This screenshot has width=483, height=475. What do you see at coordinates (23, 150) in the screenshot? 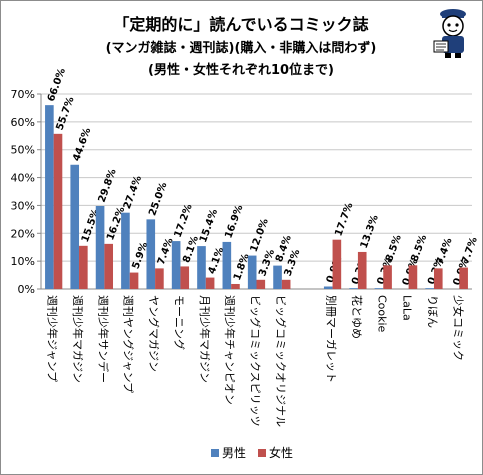
I see `y-tick-label: 50%` at bounding box center [23, 150].